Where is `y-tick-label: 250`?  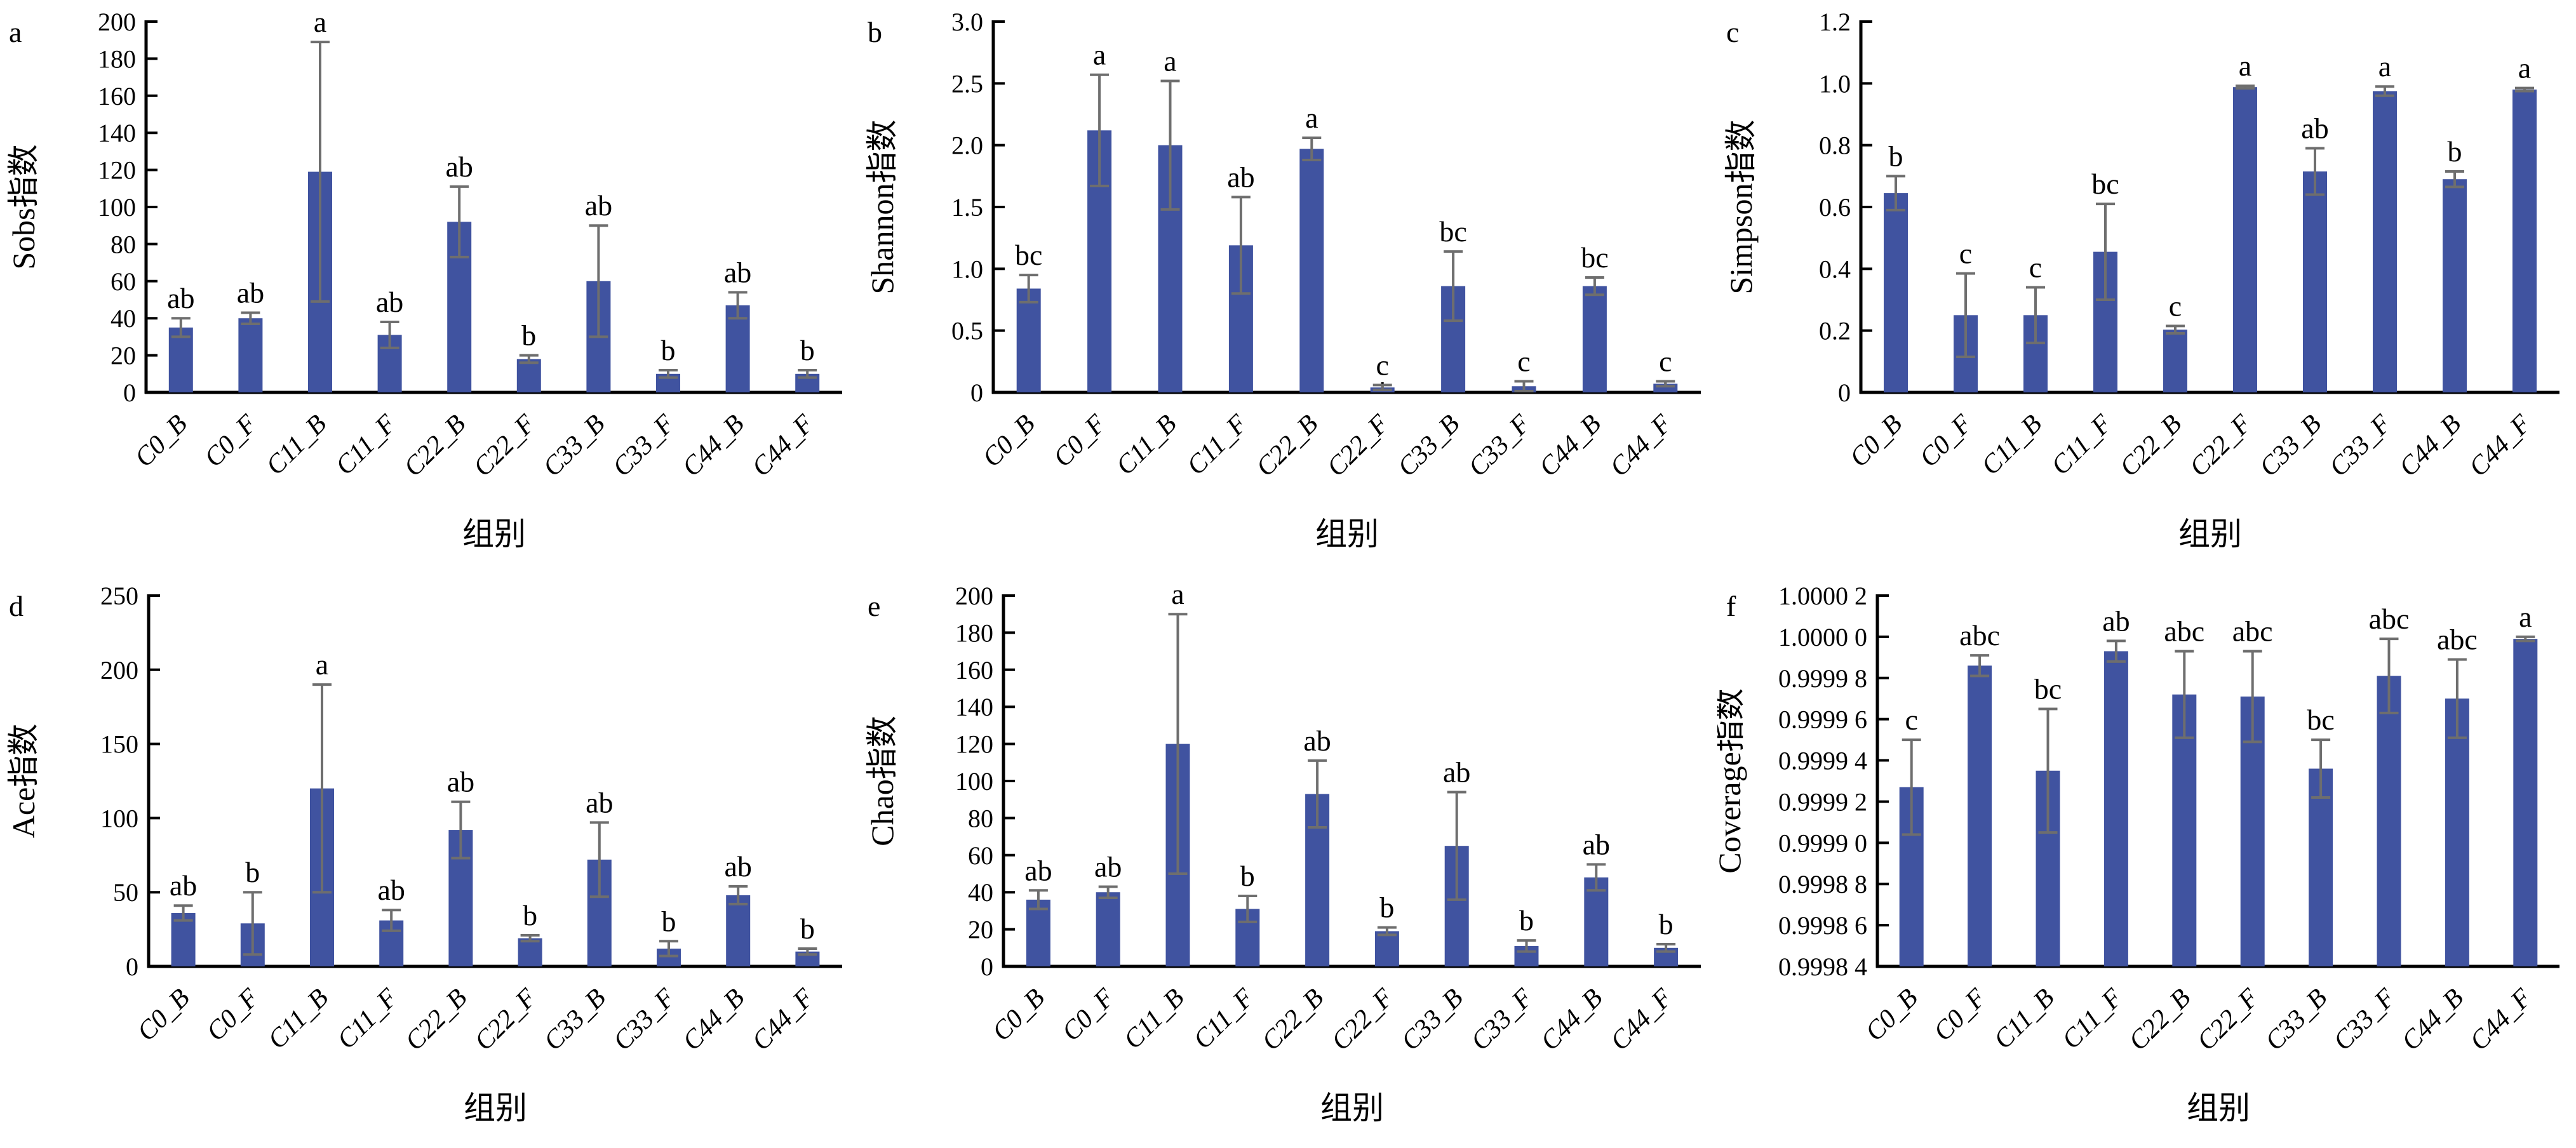
y-tick-label: 250 is located at coordinates (119, 596).